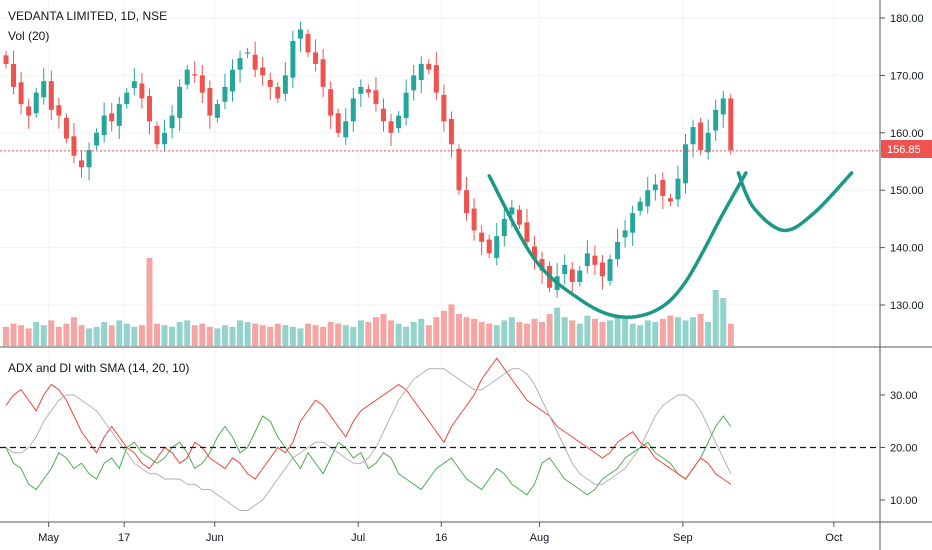 This screenshot has width=932, height=550. What do you see at coordinates (98, 368) in the screenshot?
I see `indicator-label: ADX and DI with SMA (14, 20, 10)` at bounding box center [98, 368].